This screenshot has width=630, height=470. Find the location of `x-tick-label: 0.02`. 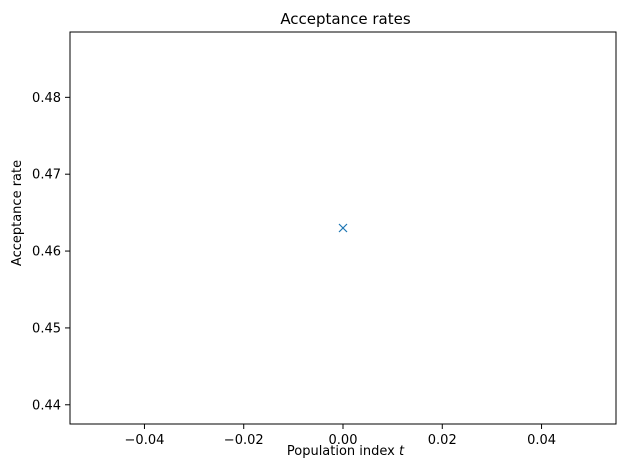

x-tick-label: 0.02 is located at coordinates (442, 440).